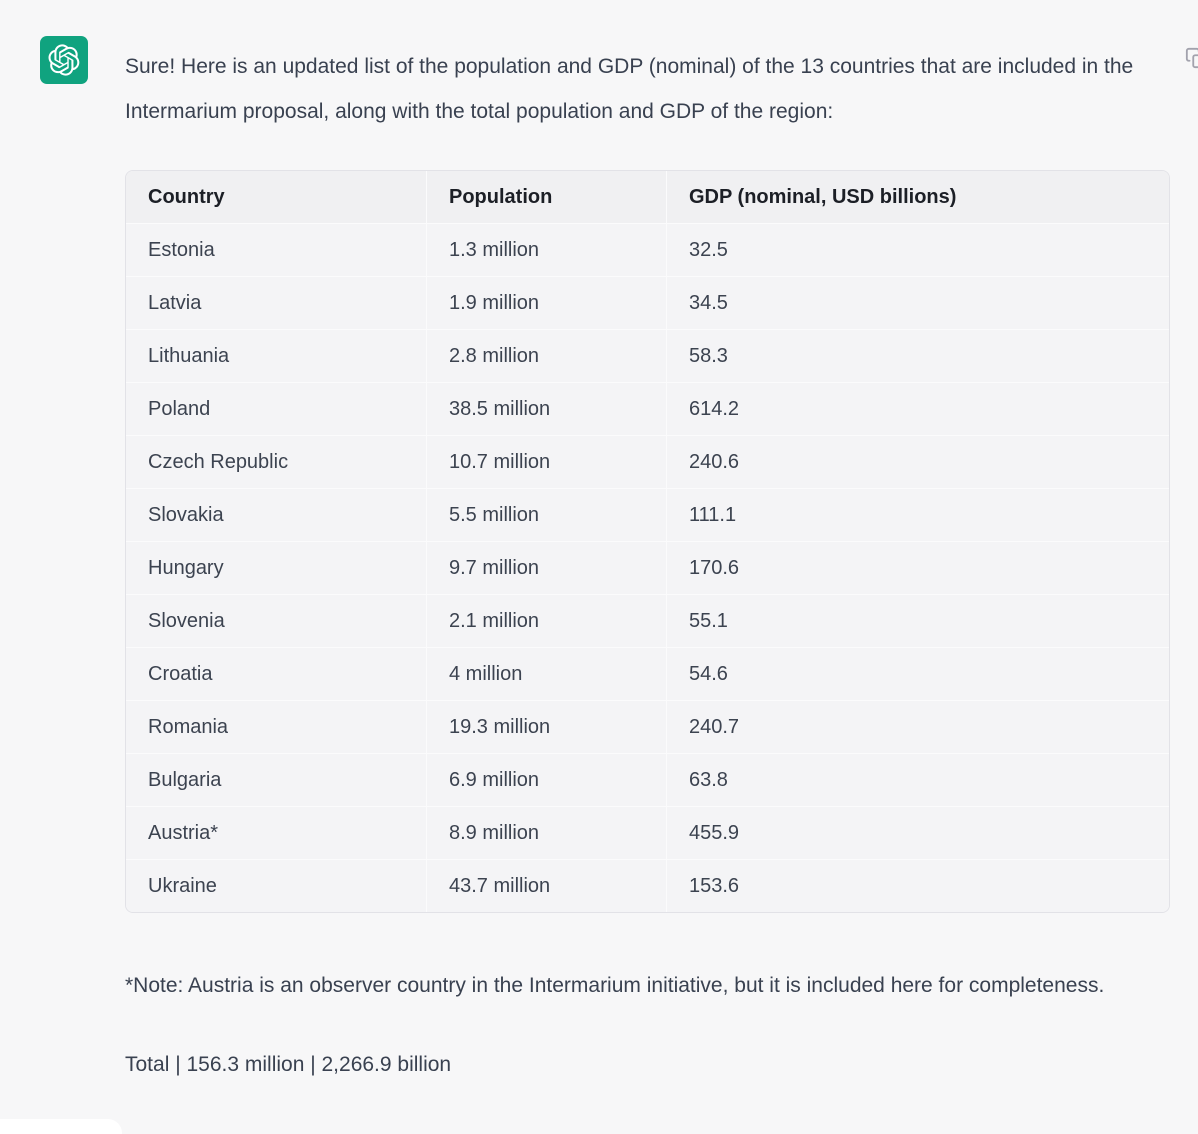 The image size is (1198, 1134). I want to click on cell-country: Czech Republic, so click(276, 462).